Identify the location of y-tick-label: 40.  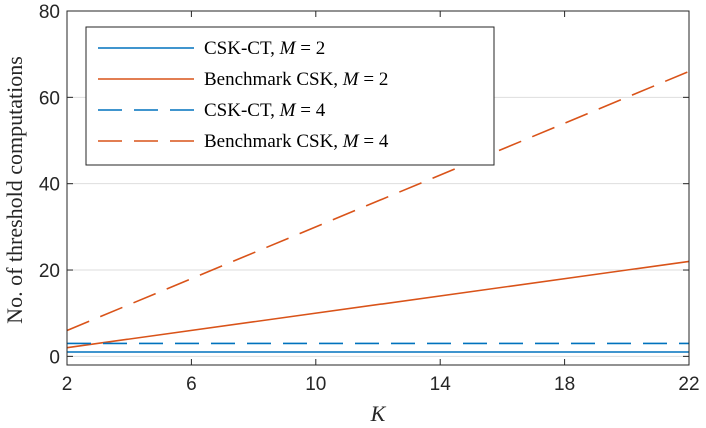
(49, 185).